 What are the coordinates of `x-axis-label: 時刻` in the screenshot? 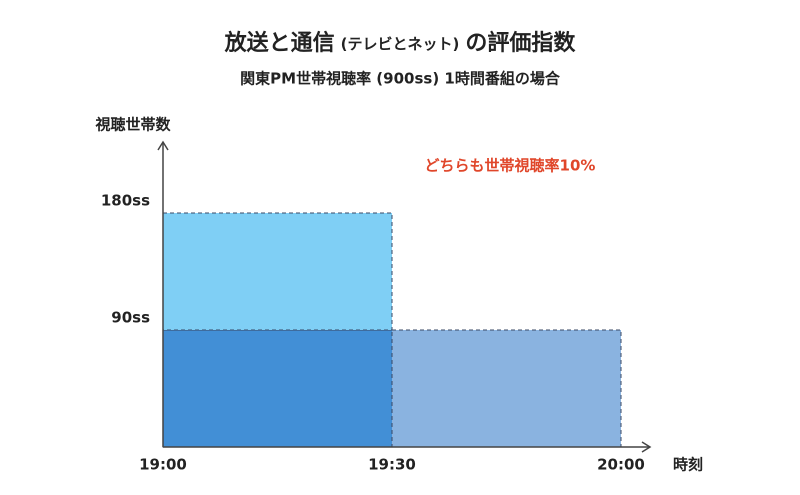 It's located at (688, 465).